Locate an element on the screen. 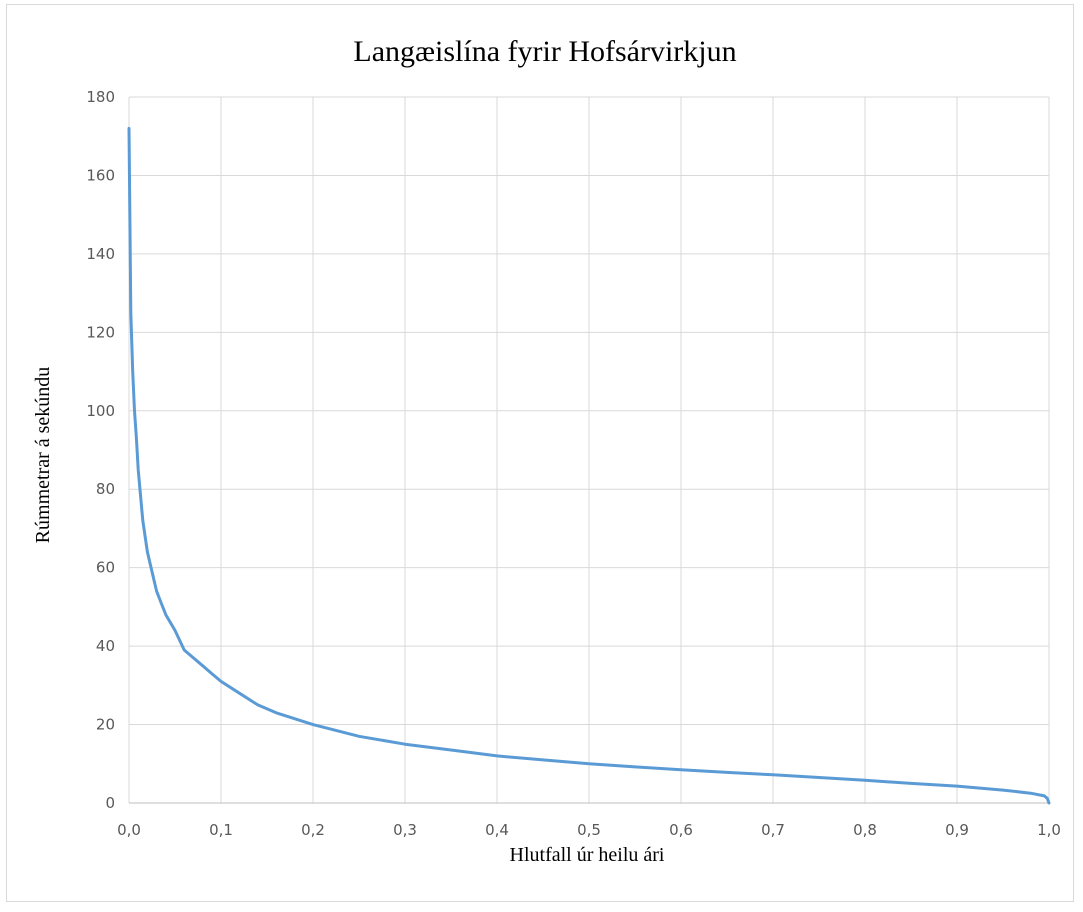 This screenshot has height=912, width=1083. y-tick-label: 40 is located at coordinates (105, 646).